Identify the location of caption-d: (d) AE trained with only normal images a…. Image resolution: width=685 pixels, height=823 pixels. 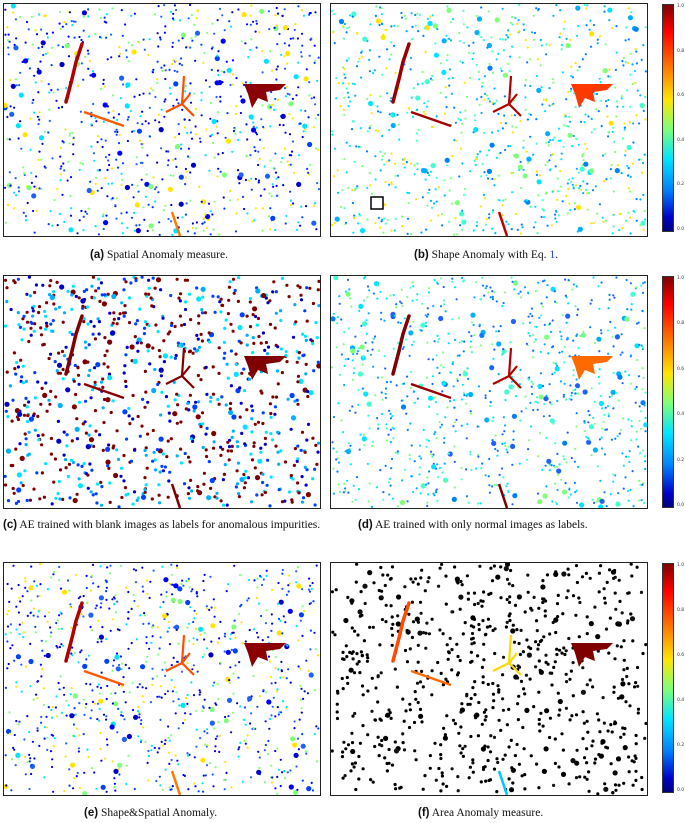
(473, 525).